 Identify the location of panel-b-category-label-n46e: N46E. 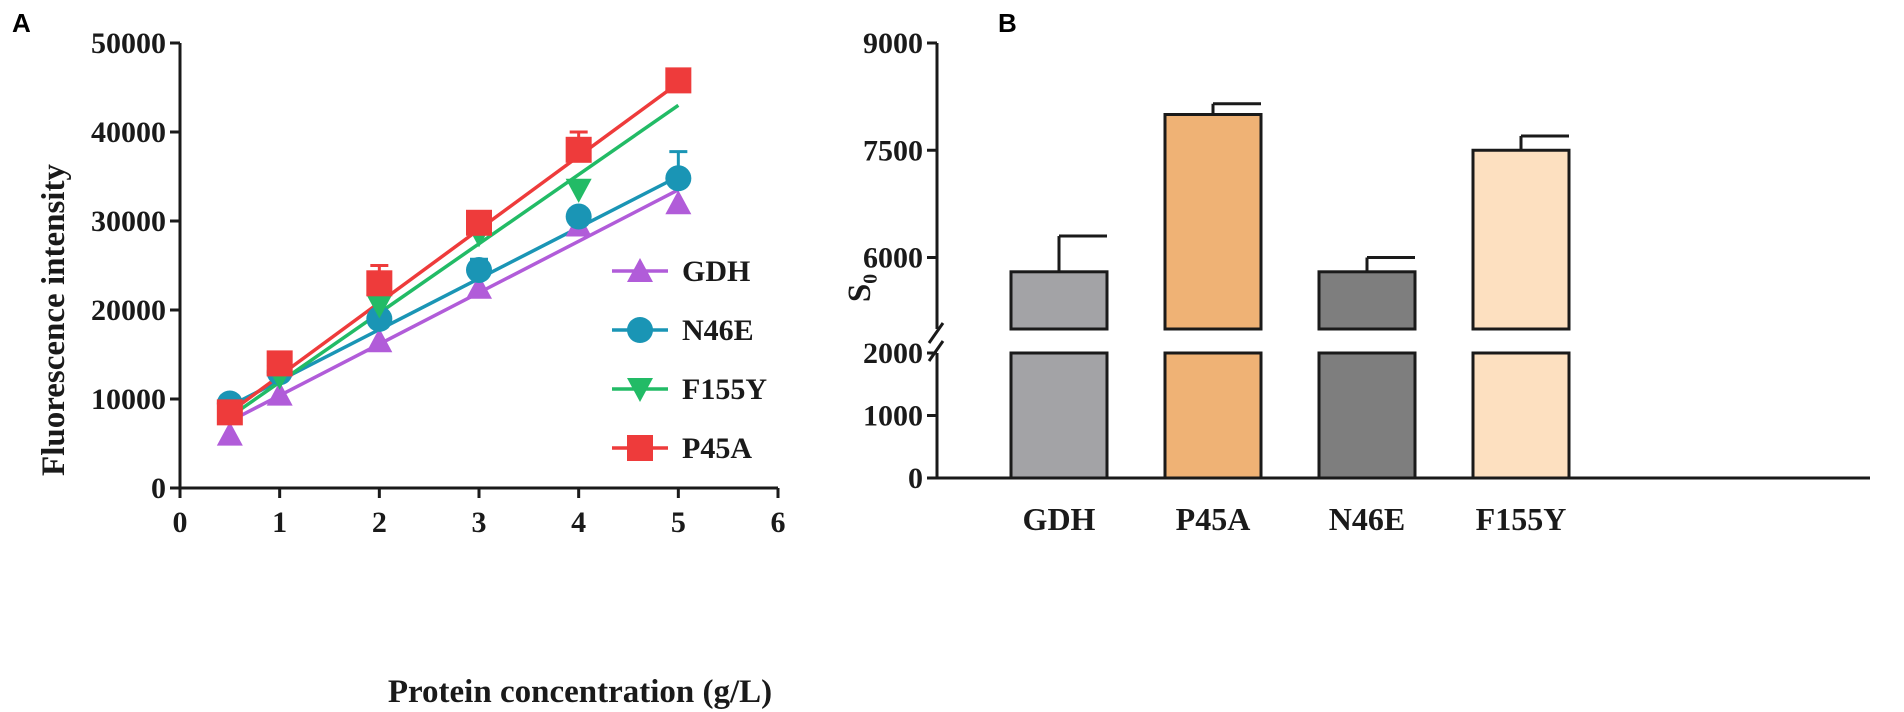
(1367, 519).